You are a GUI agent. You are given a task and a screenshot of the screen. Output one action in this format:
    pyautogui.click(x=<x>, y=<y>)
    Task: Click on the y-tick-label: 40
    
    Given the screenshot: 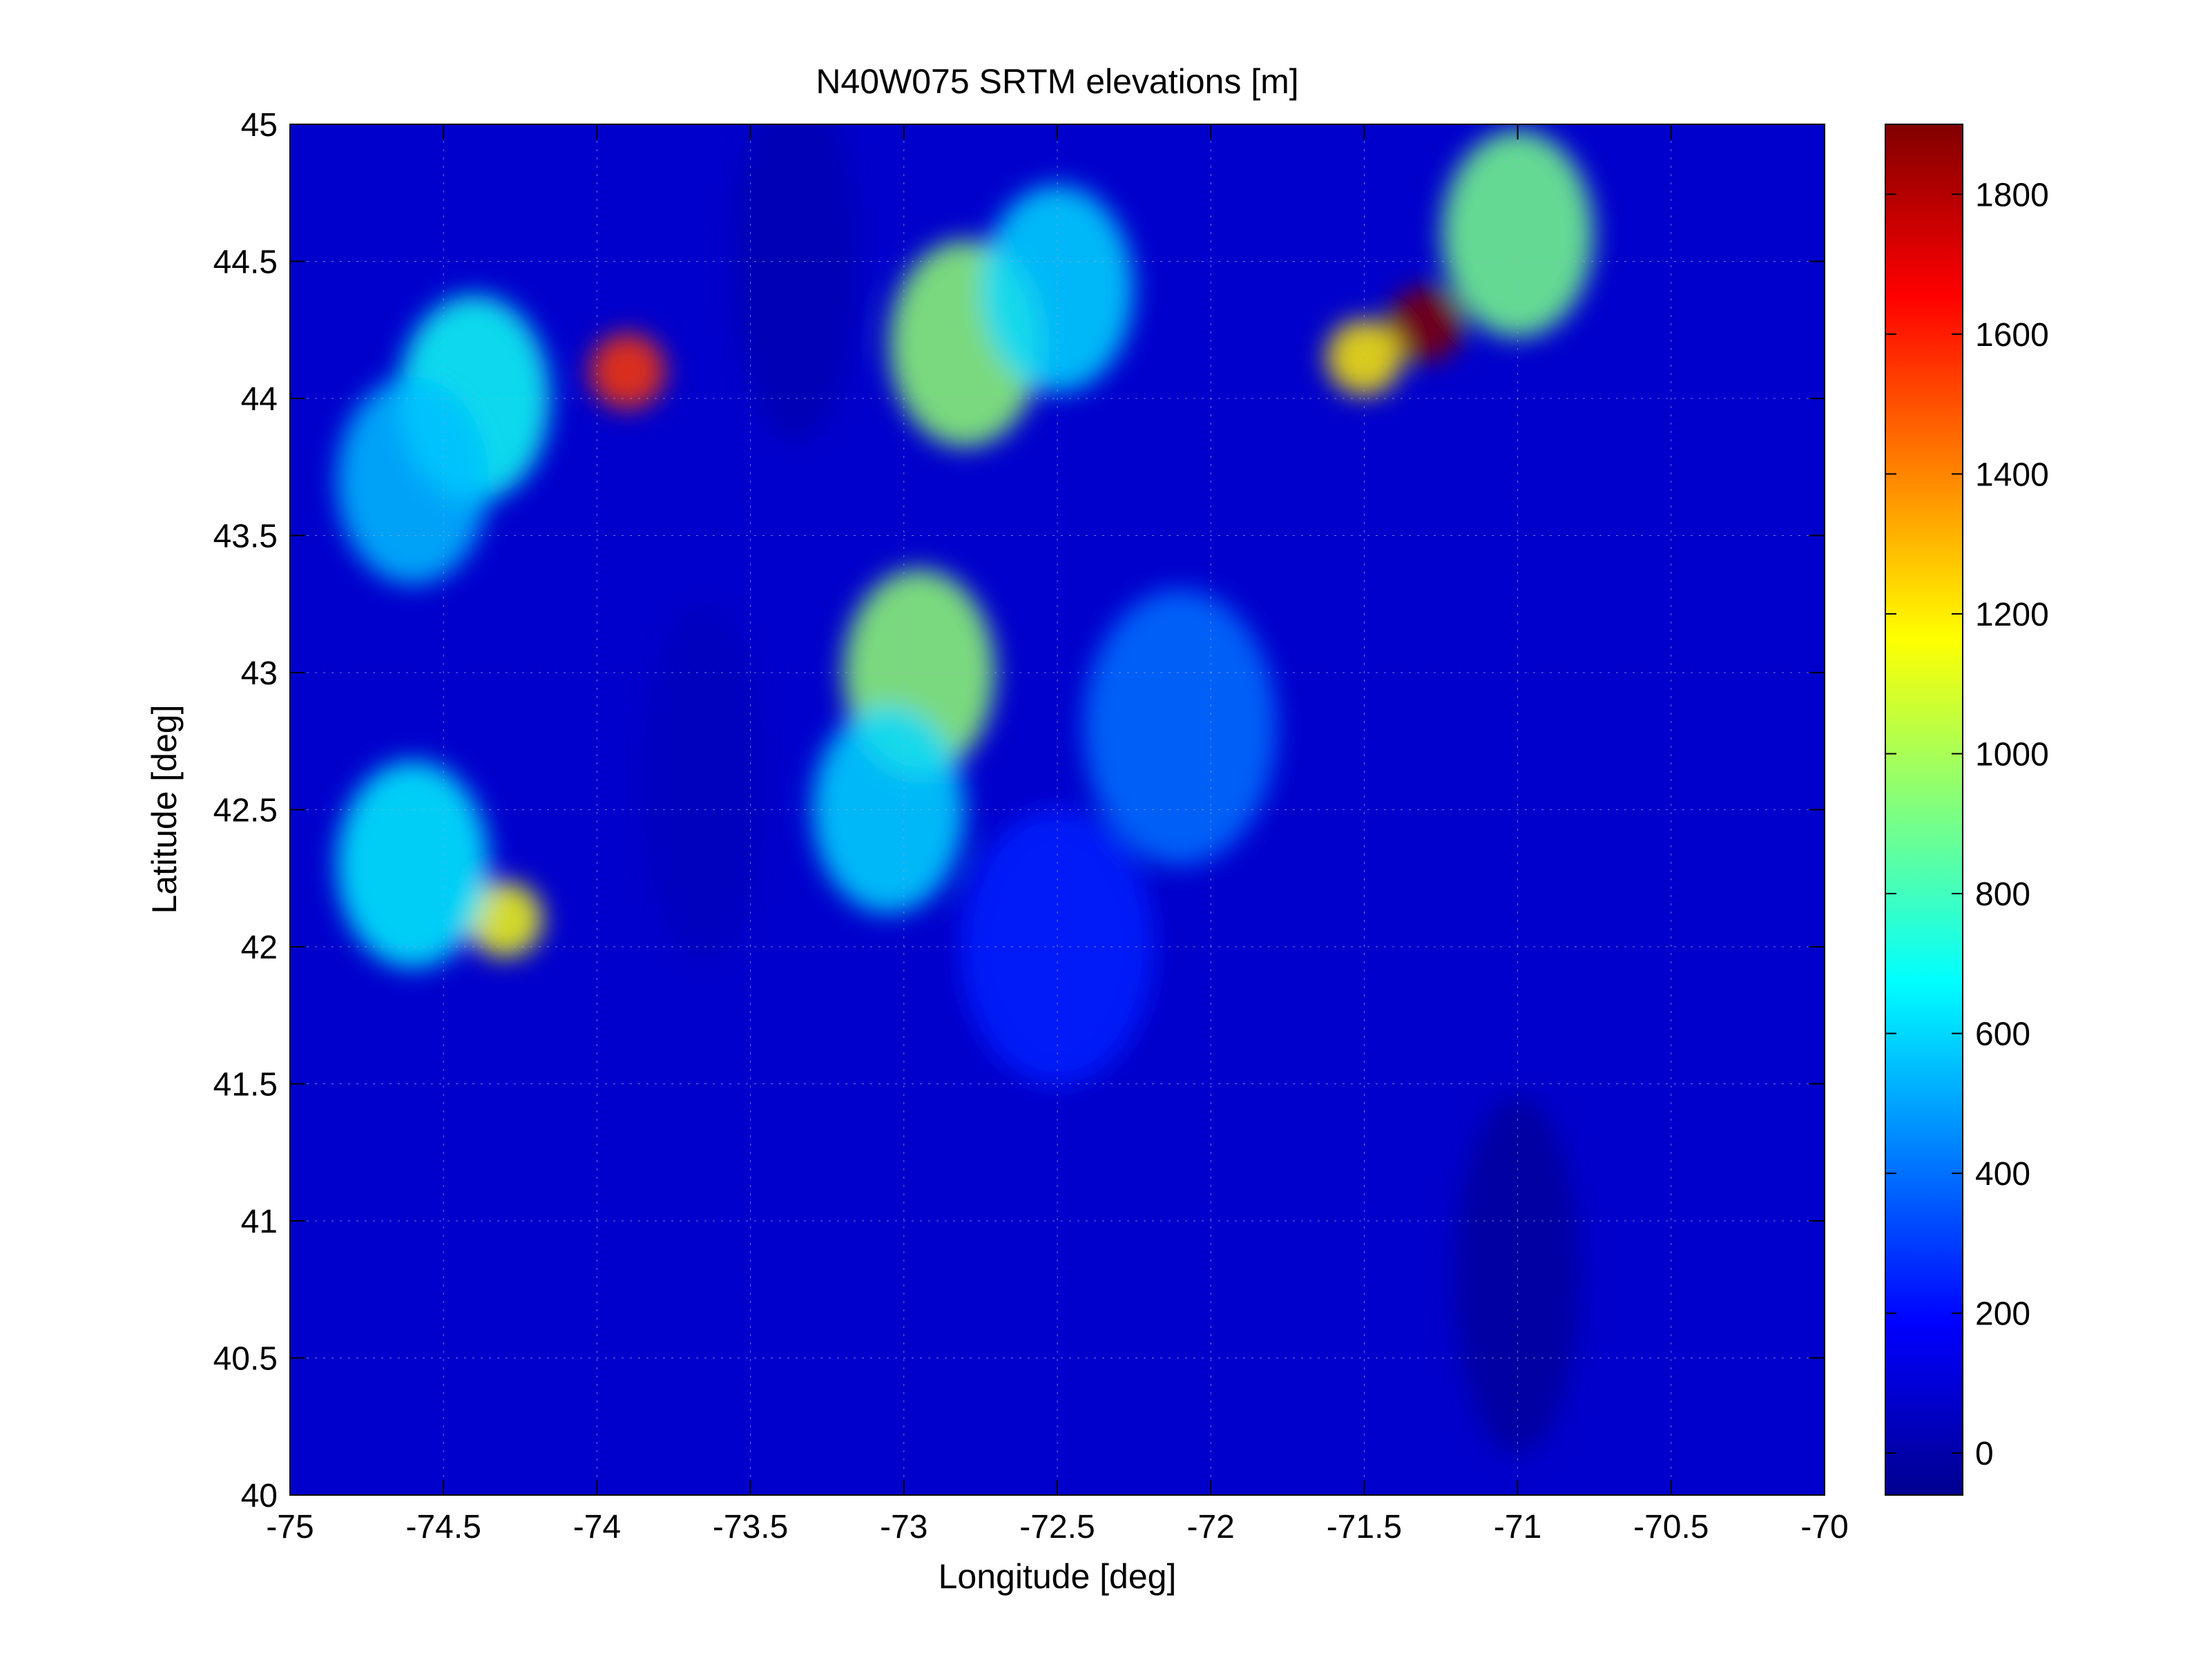 What is the action you would take?
    pyautogui.click(x=259, y=1496)
    